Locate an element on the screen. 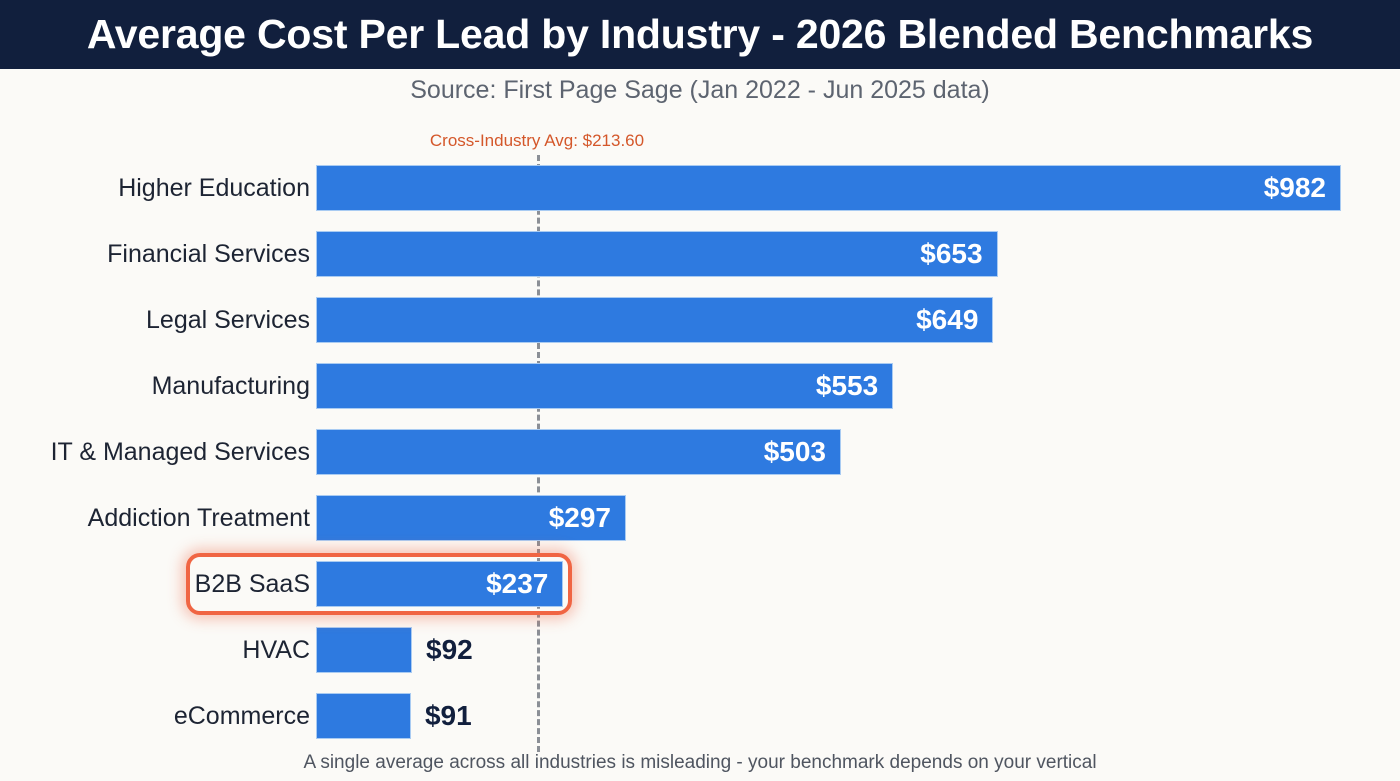 The image size is (1400, 781). bar-row: Higher Education $982 is located at coordinates (700, 188).